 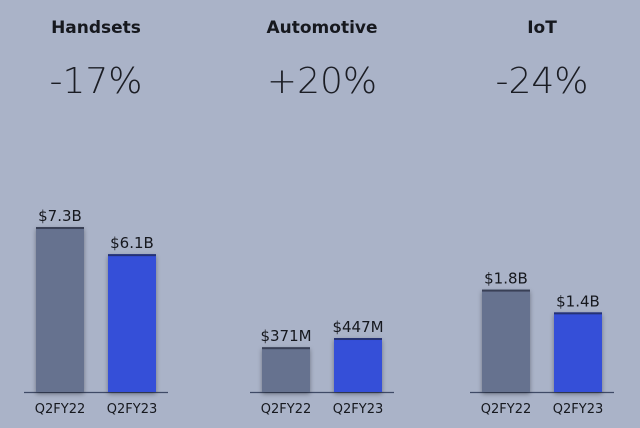 I want to click on category-label-iot-q2fy23: Q2FY23, so click(x=578, y=409).